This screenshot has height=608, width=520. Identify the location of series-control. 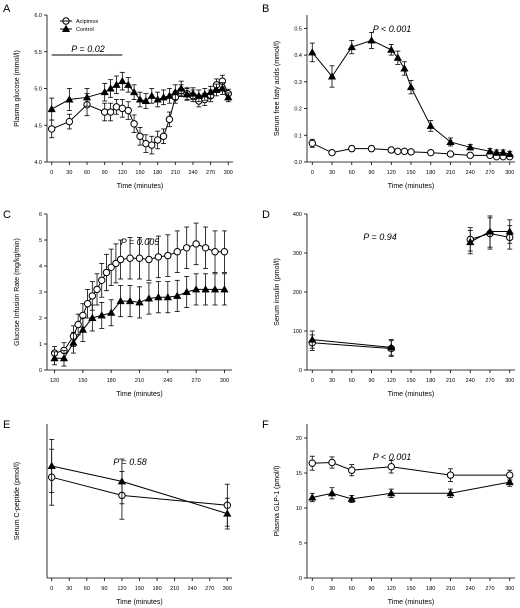
(411, 285).